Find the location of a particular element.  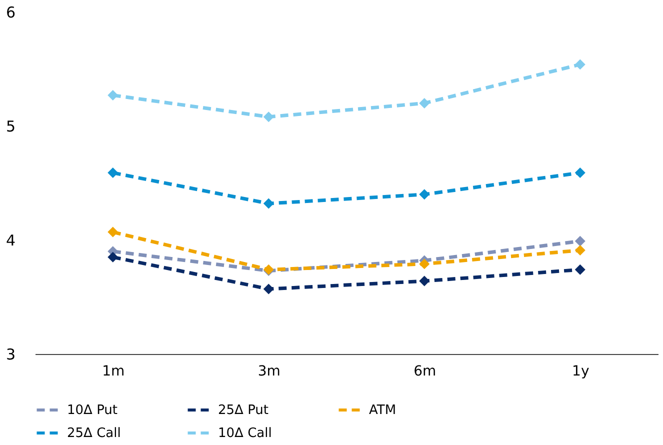

legend-label: 10Δ Call is located at coordinates (245, 433).